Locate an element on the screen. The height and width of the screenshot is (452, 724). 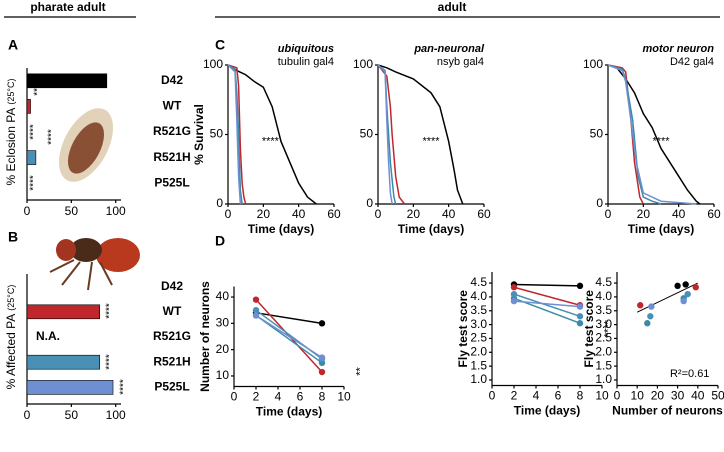
y-tick-label: 30 is located at coordinates (223, 323).